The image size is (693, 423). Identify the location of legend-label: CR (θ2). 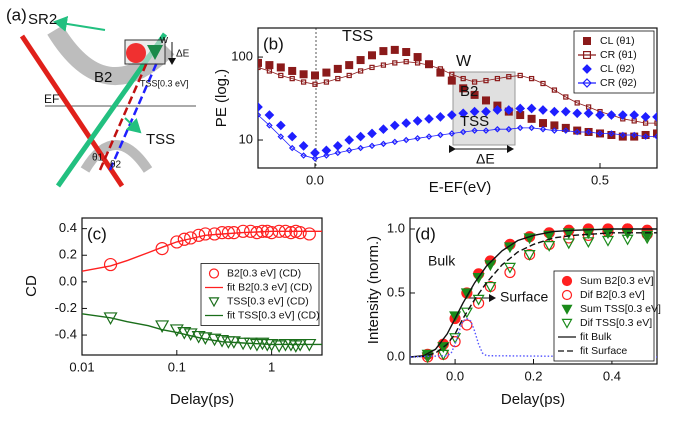
(618, 83).